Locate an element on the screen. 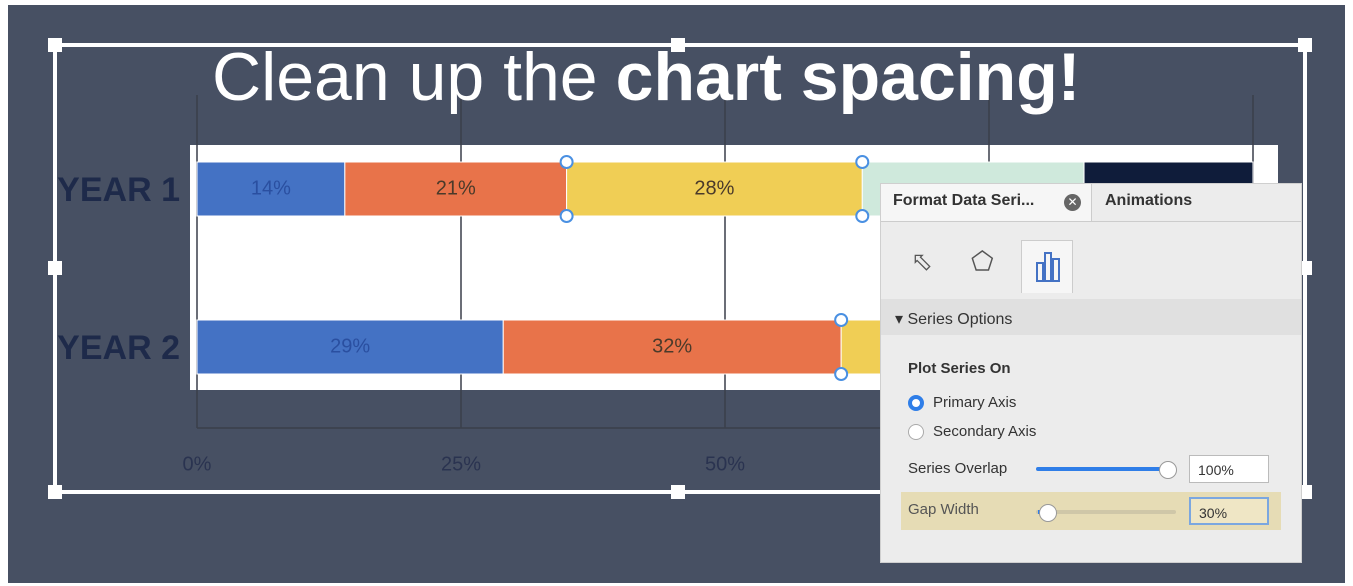 The height and width of the screenshot is (586, 1353). number-input: 100% is located at coordinates (1229, 469).